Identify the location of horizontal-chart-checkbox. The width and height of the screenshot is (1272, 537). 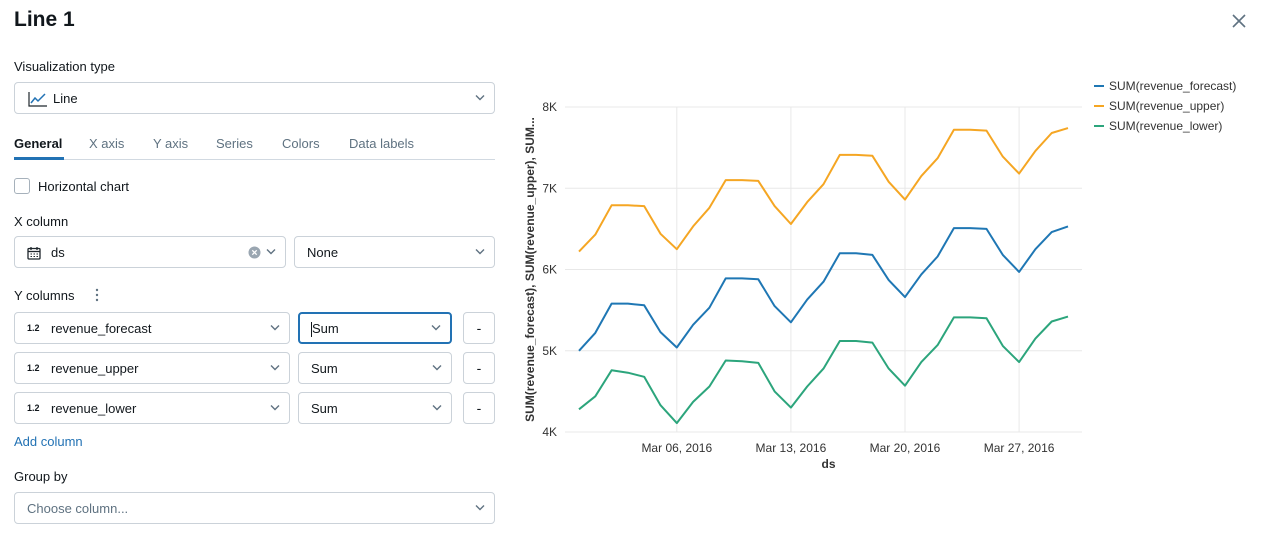
(22, 186).